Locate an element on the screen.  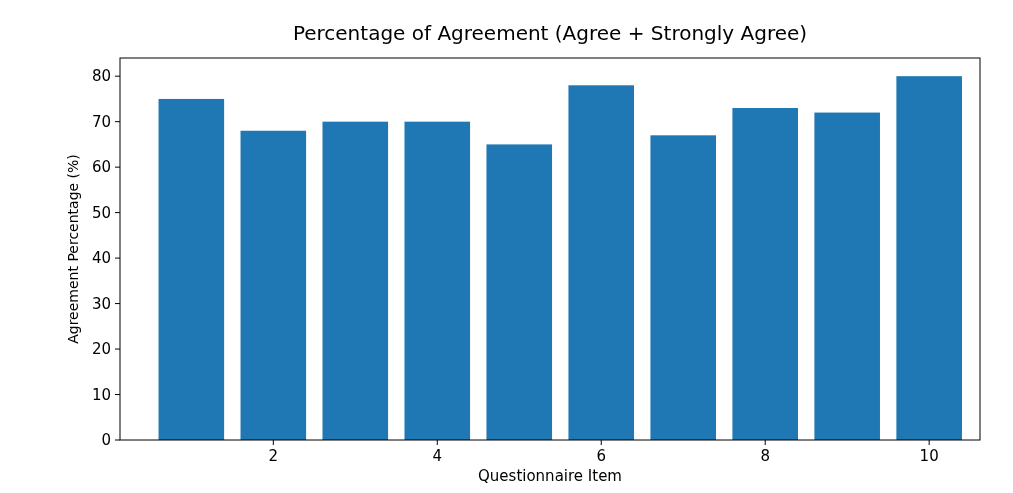
chart-title: Percentage of Agreement (Agree + Strongly Agree) is located at coordinates (550, 33).